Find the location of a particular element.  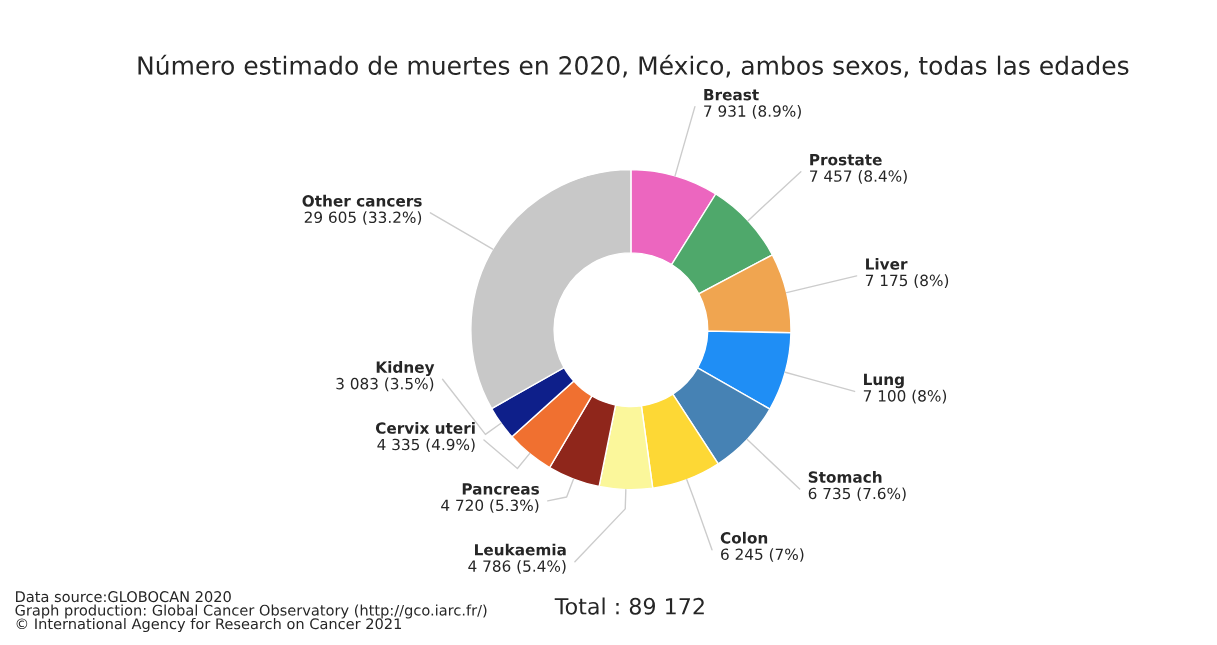

data-label: 4 720 (5.3%) is located at coordinates (490, 506).